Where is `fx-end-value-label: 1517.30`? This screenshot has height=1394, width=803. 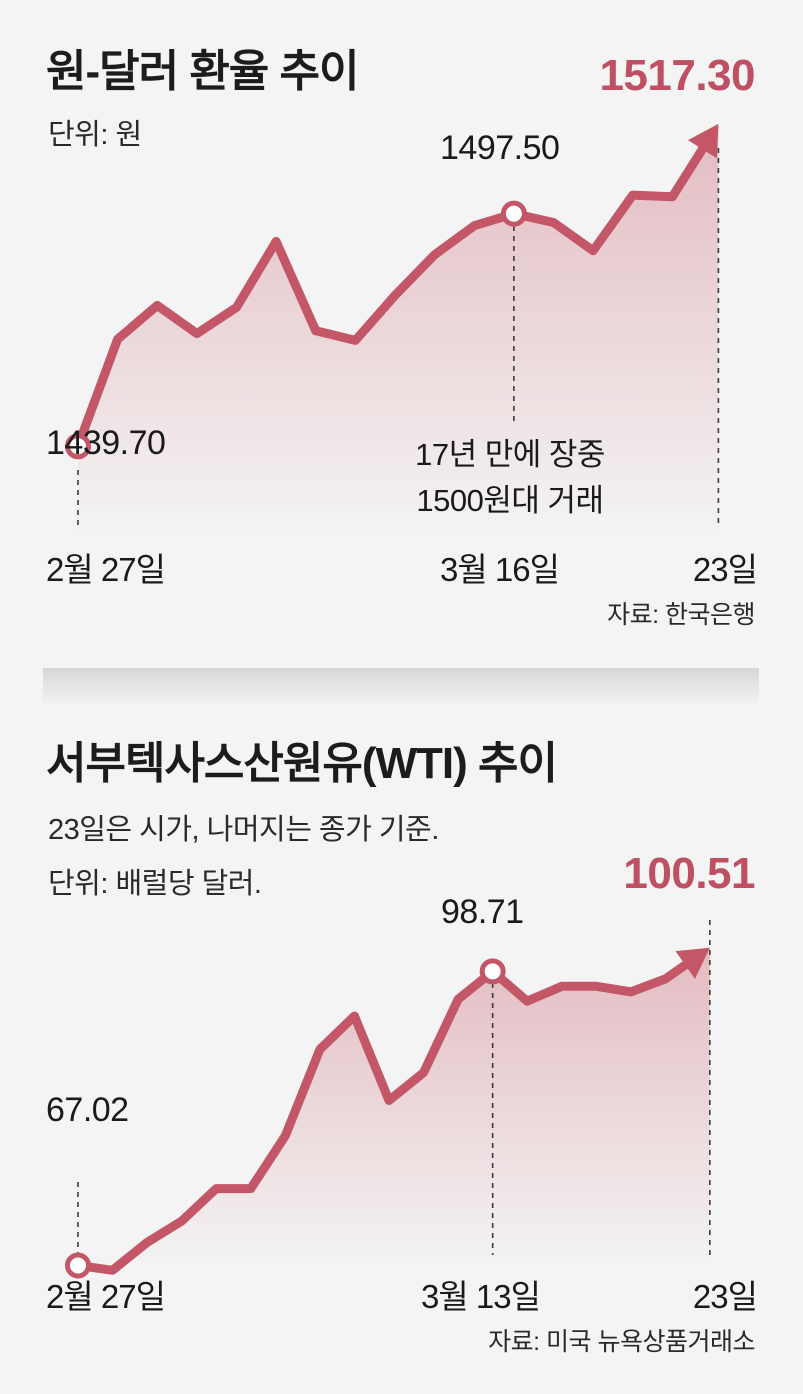 fx-end-value-label: 1517.30 is located at coordinates (677, 75).